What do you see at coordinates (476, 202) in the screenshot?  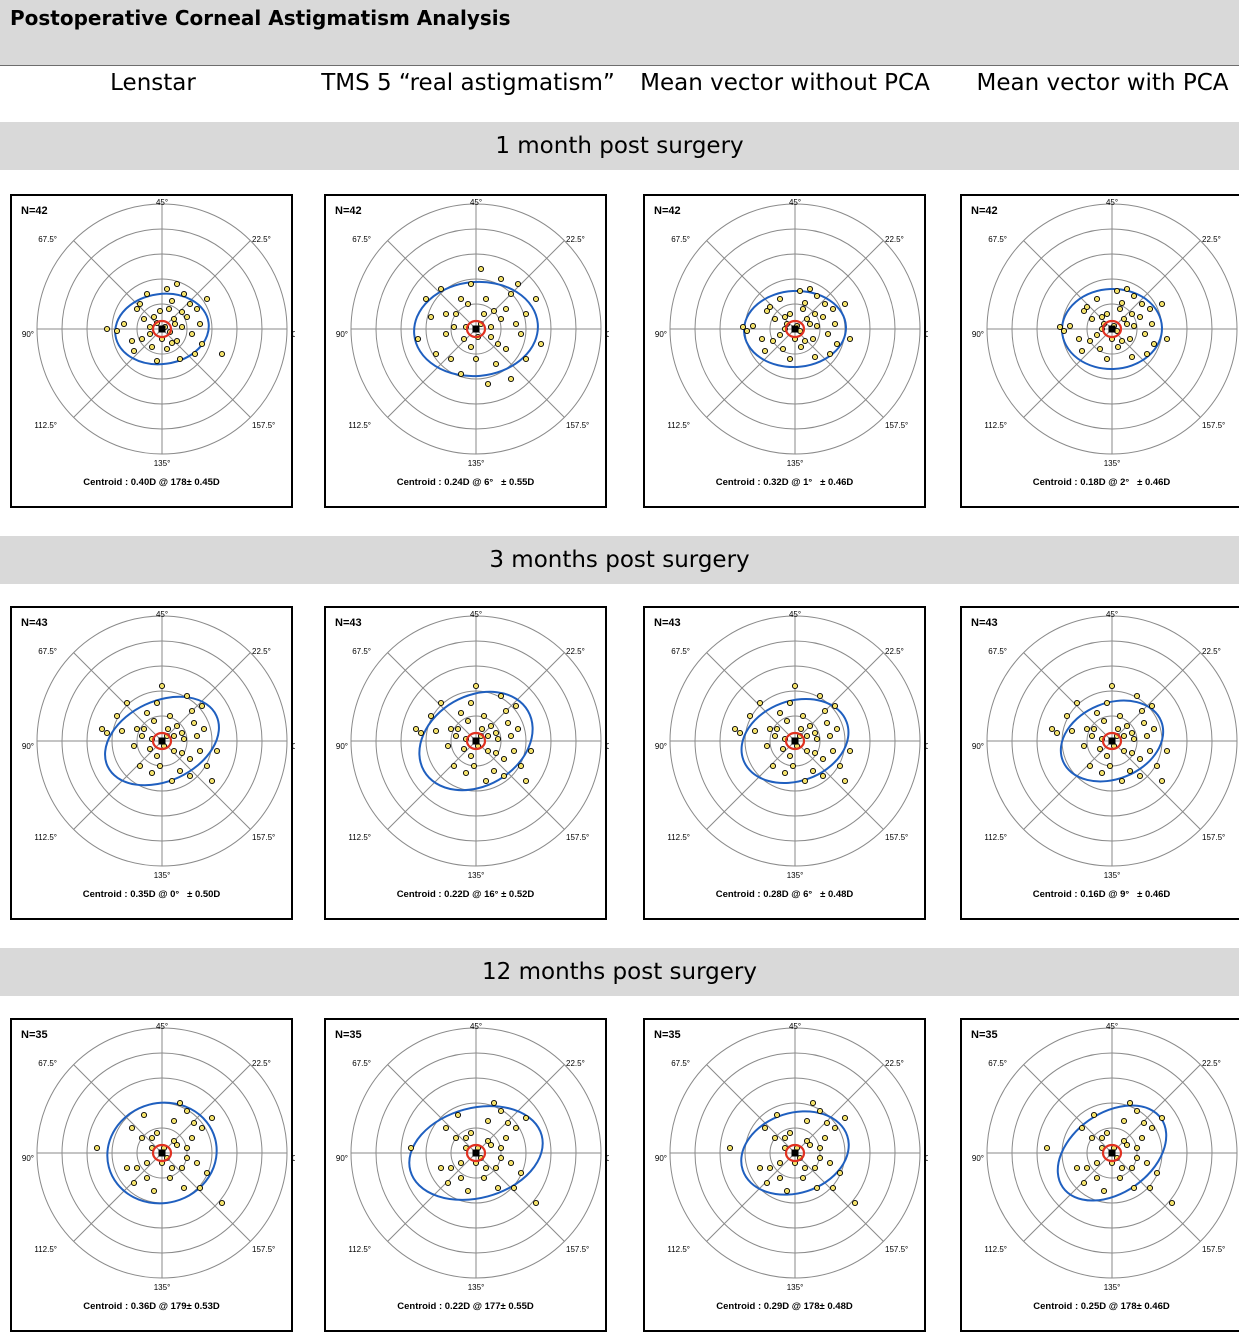 I see `angle-label: 45°` at bounding box center [476, 202].